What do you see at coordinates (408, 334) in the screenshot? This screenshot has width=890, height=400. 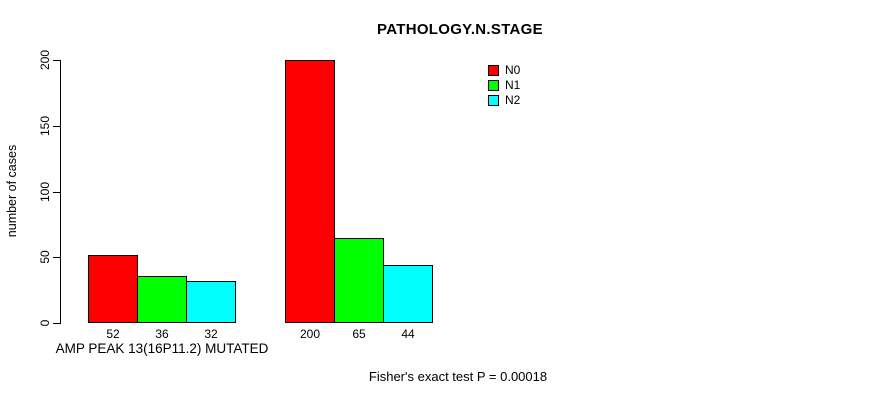 I see `bar-value-label: 44` at bounding box center [408, 334].